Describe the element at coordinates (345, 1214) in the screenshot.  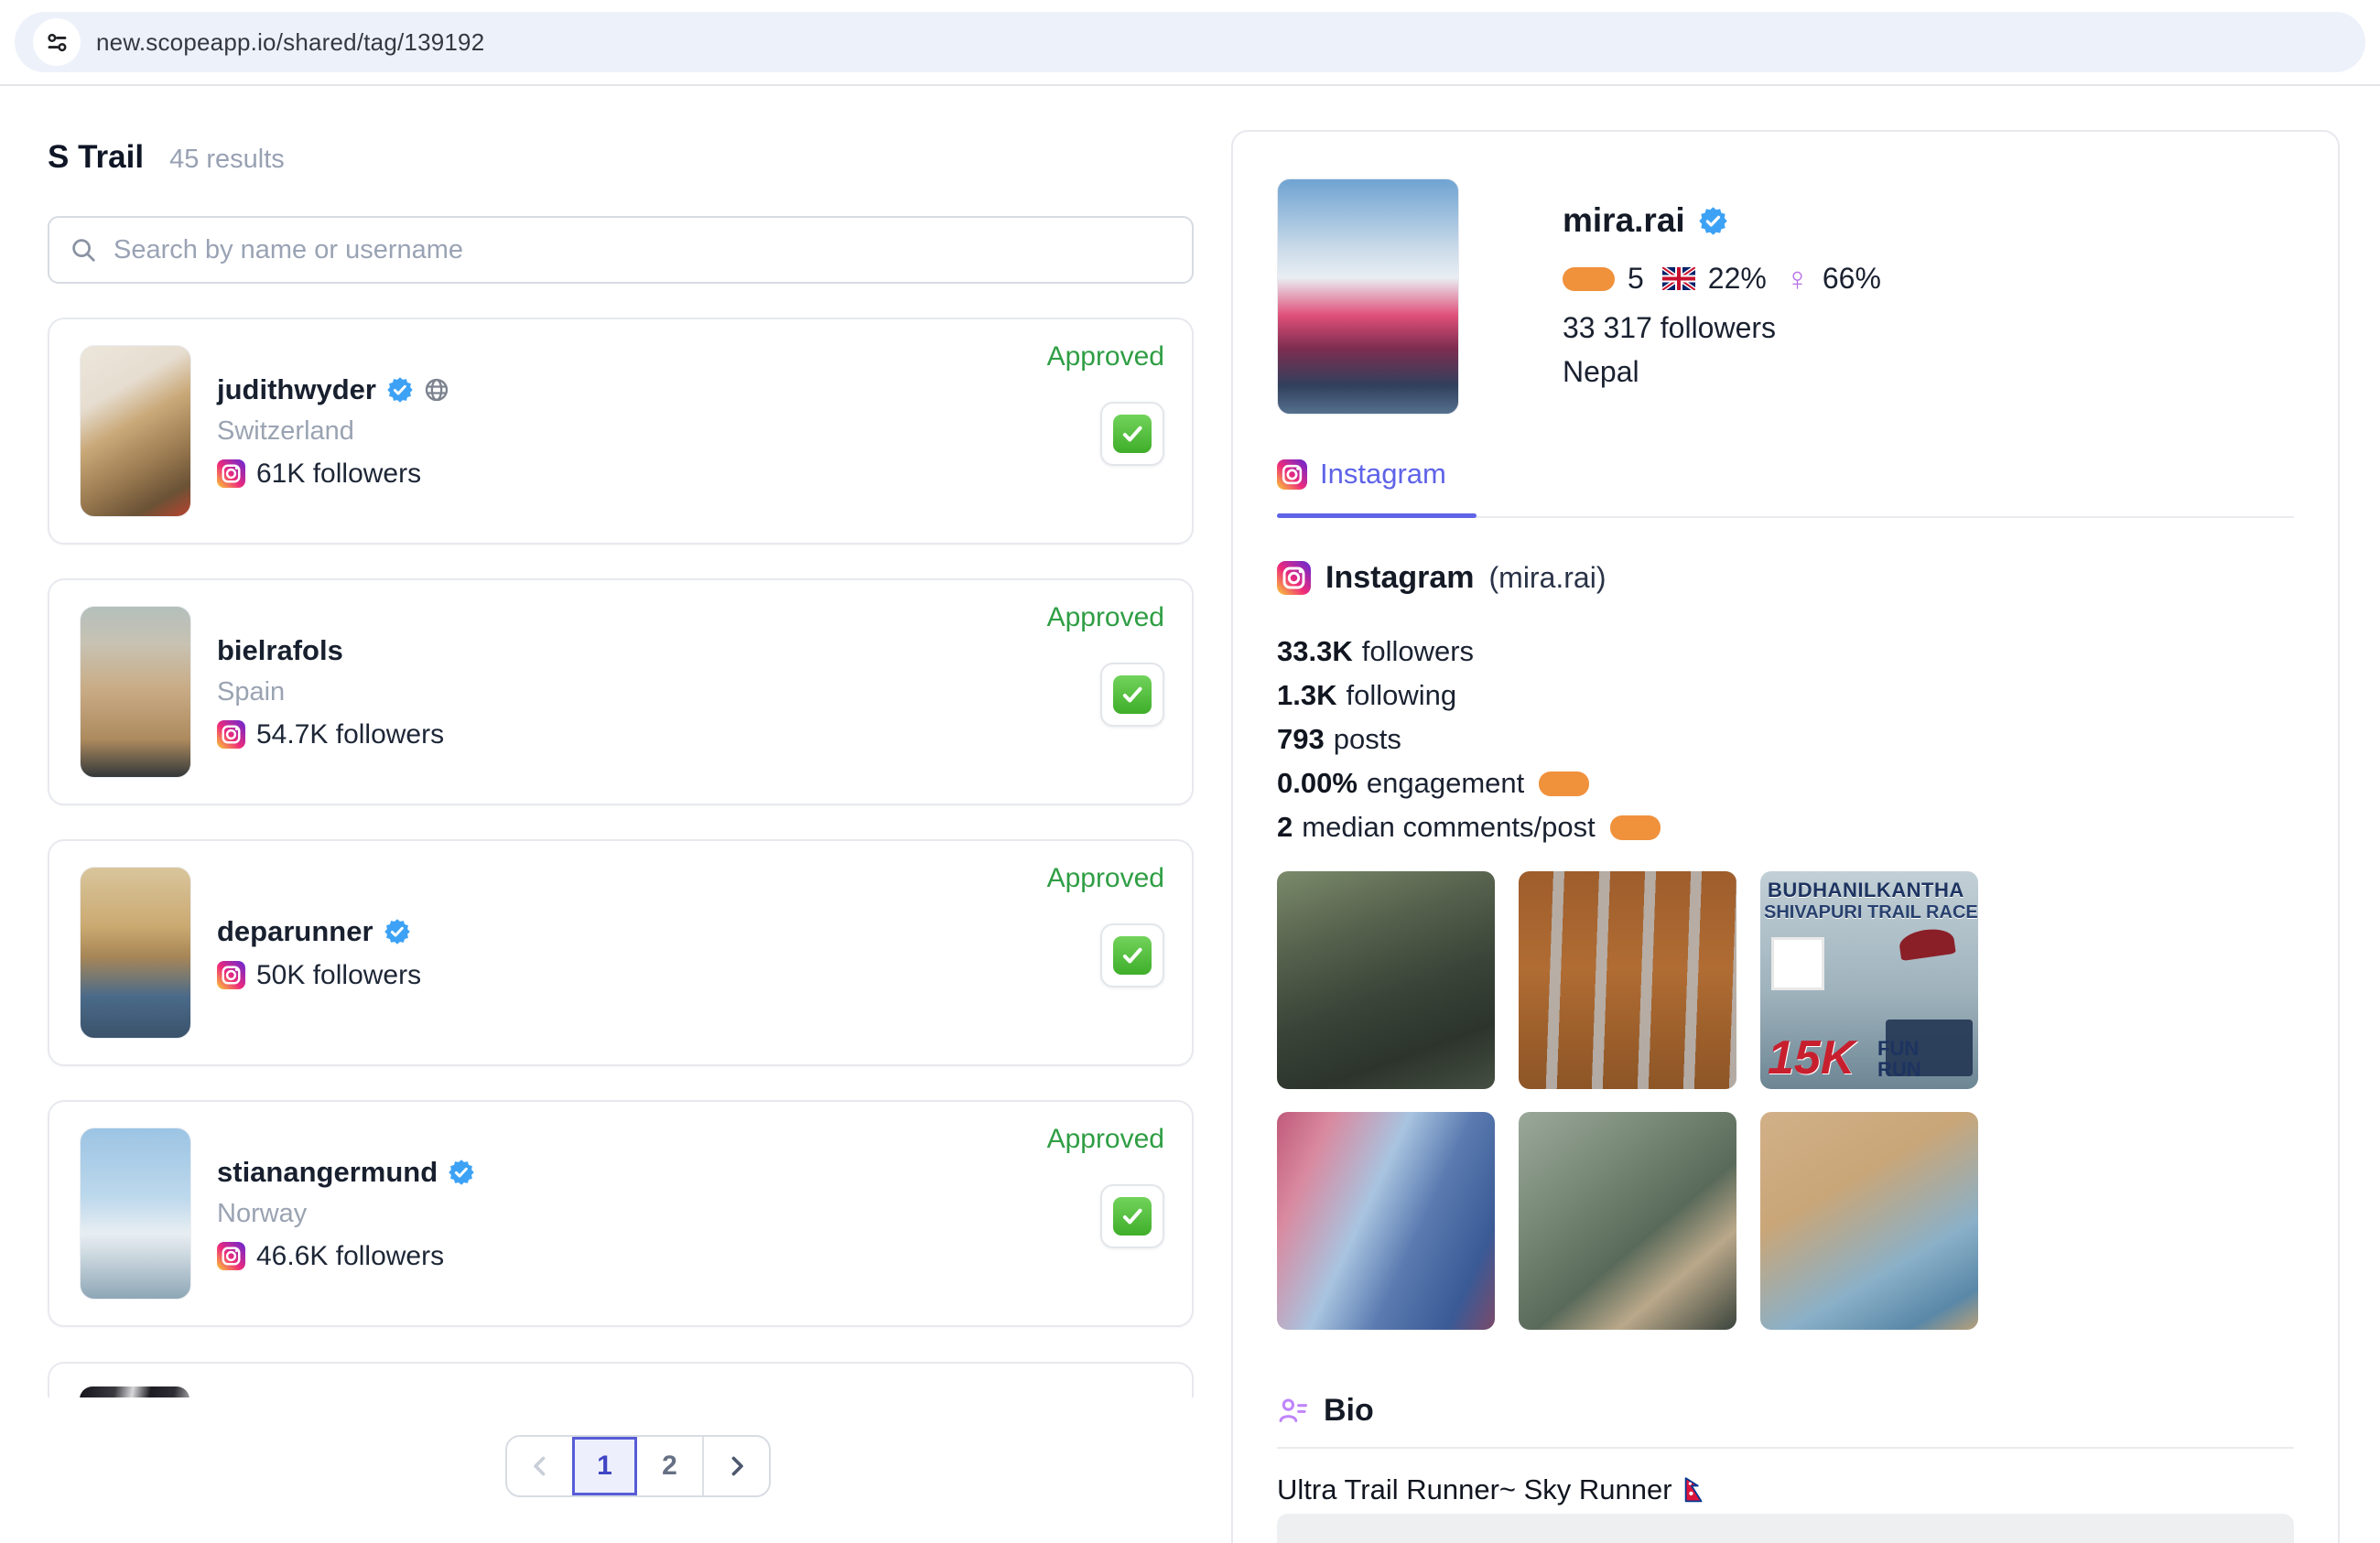
I see `influencer-info: stianangermund Norway 46.6K followers` at that location.